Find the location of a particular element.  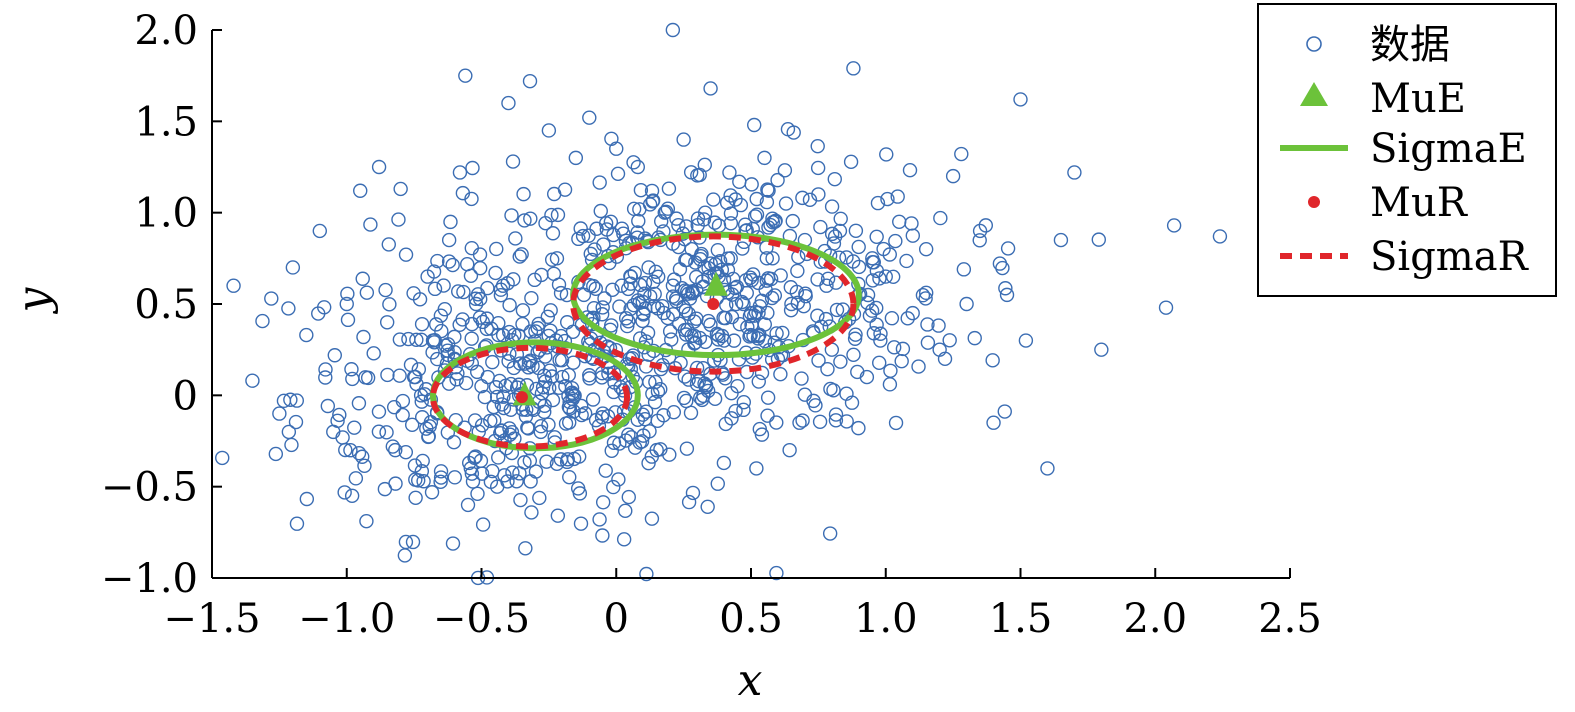

legend-label-sigmae: SigmaE is located at coordinates (1448, 149).